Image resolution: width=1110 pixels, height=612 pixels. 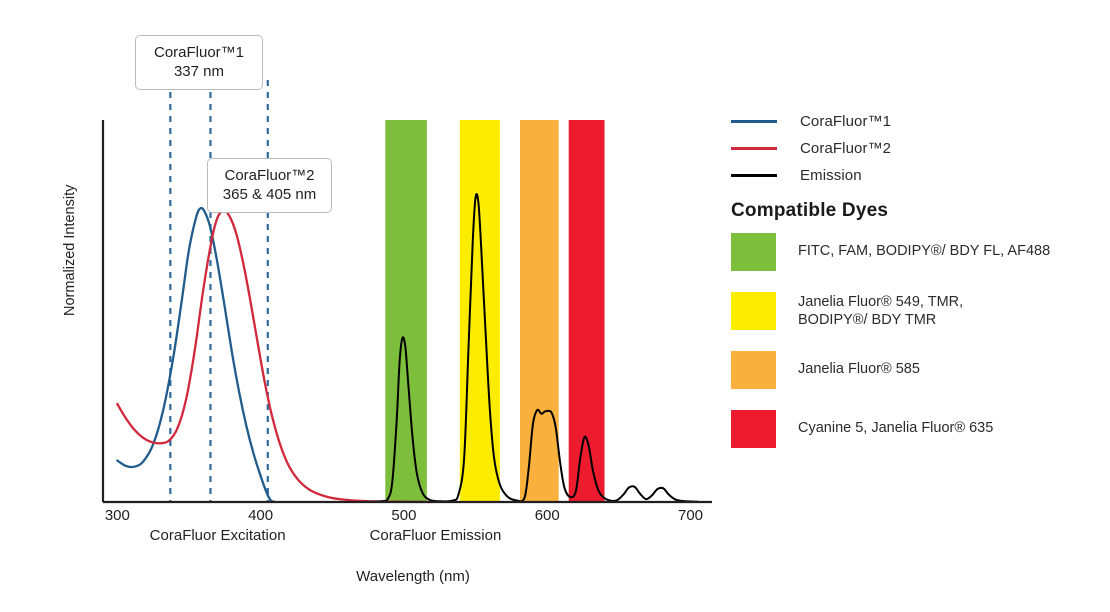 What do you see at coordinates (539, 311) in the screenshot?
I see `orange-band` at bounding box center [539, 311].